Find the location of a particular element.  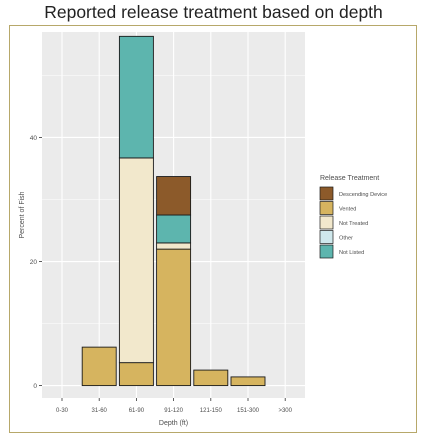

legend-swatch-not-treated is located at coordinates (326, 222).